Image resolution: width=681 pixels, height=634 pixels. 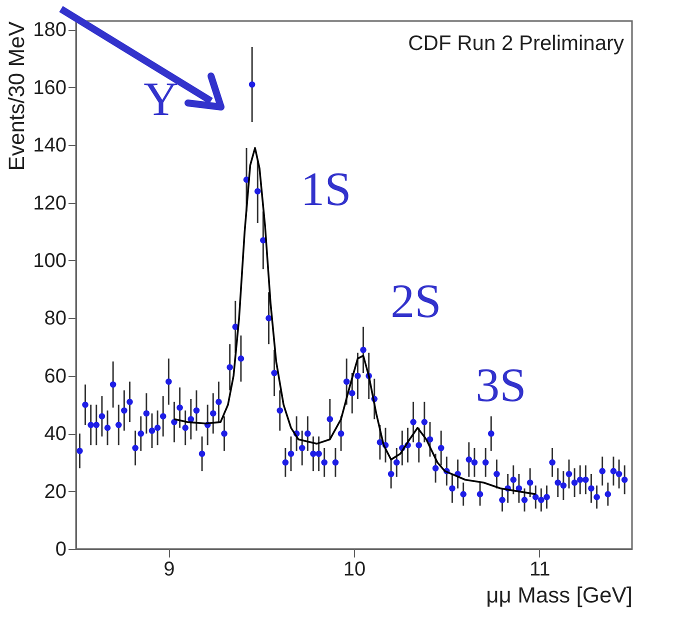 What do you see at coordinates (55, 434) in the screenshot?
I see `y-tick-label: 40` at bounding box center [55, 434].